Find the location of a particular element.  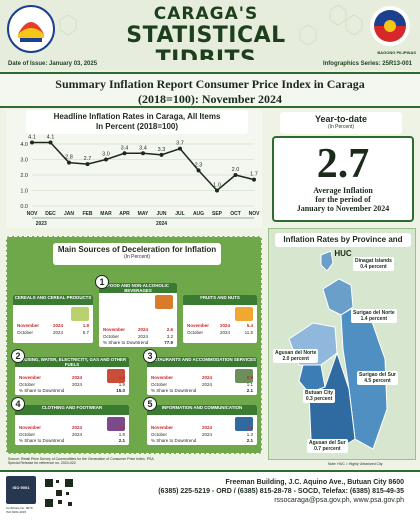

x-tick-label: AUG is located at coordinates (198, 214).